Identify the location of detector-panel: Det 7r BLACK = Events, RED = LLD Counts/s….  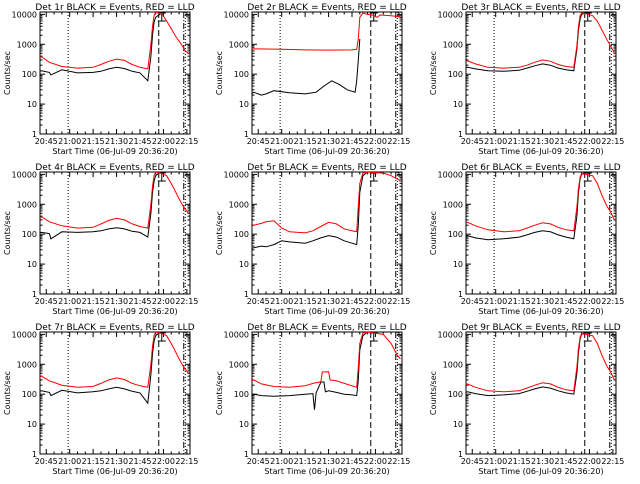
(100, 399).